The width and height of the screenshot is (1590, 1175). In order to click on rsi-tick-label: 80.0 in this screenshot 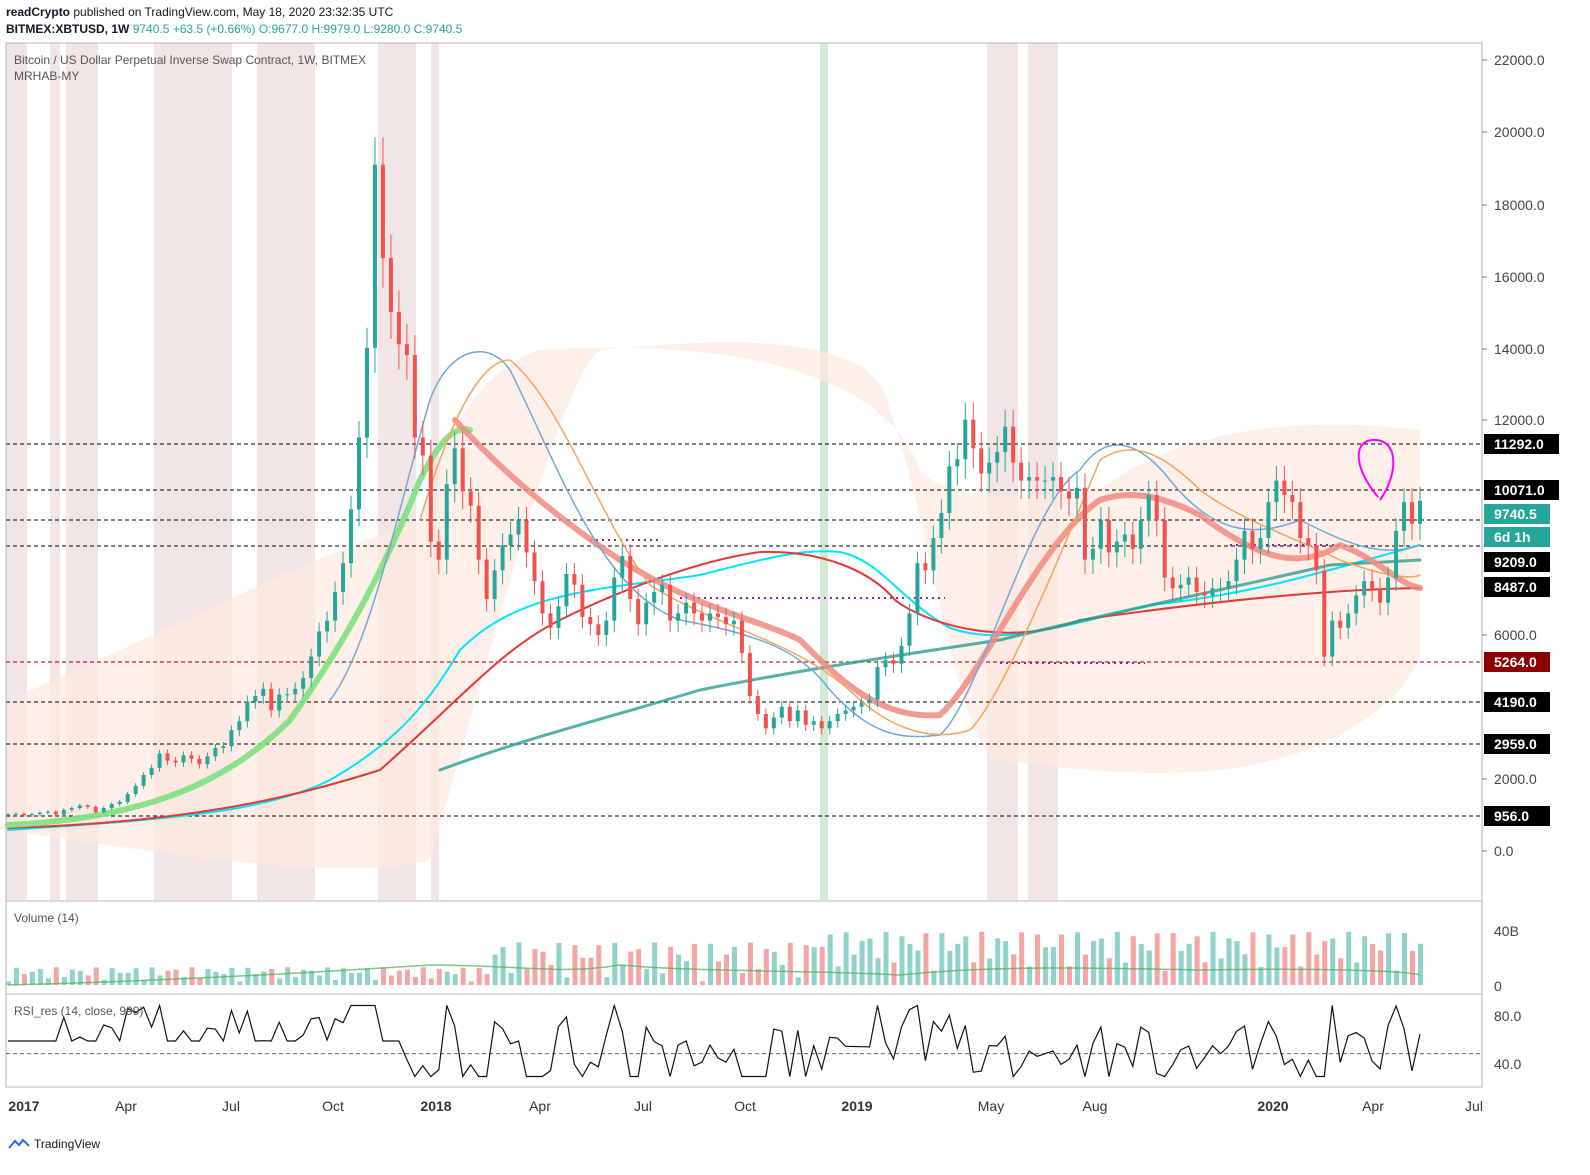, I will do `click(1507, 1016)`.